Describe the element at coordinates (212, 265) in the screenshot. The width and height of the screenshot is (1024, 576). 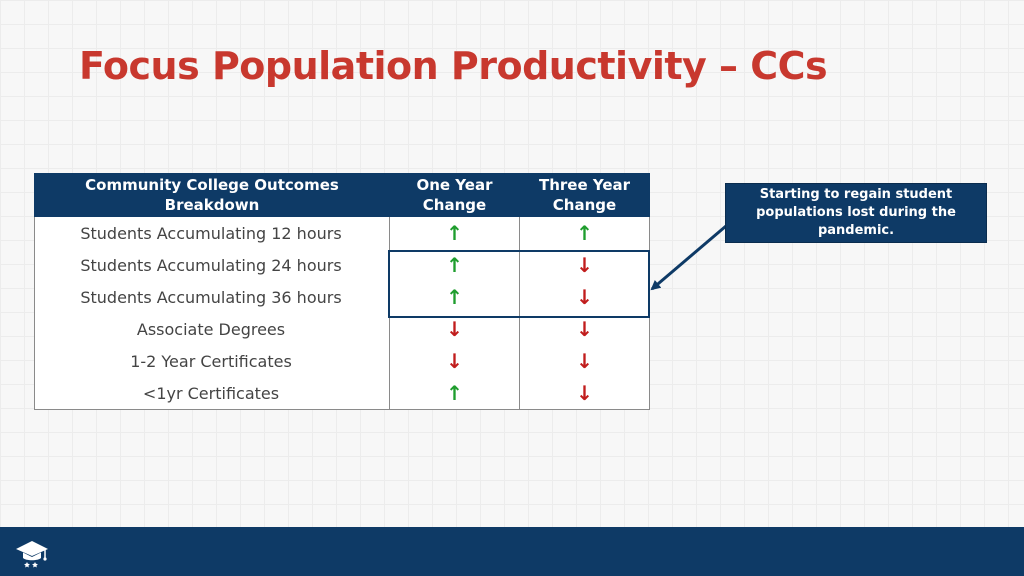
I see `row-label: Students Accumulating 24 hours` at that location.